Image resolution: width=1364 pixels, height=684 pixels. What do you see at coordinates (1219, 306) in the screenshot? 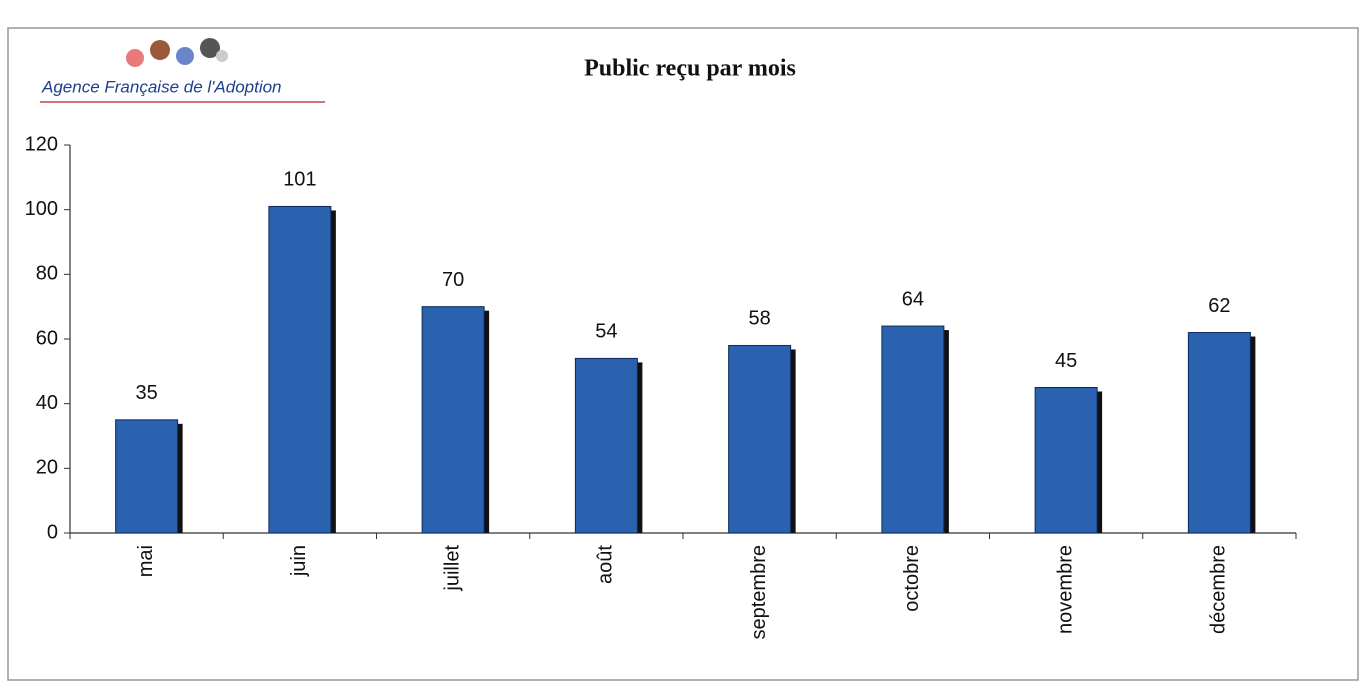
I see `value-label: 62` at bounding box center [1219, 306].